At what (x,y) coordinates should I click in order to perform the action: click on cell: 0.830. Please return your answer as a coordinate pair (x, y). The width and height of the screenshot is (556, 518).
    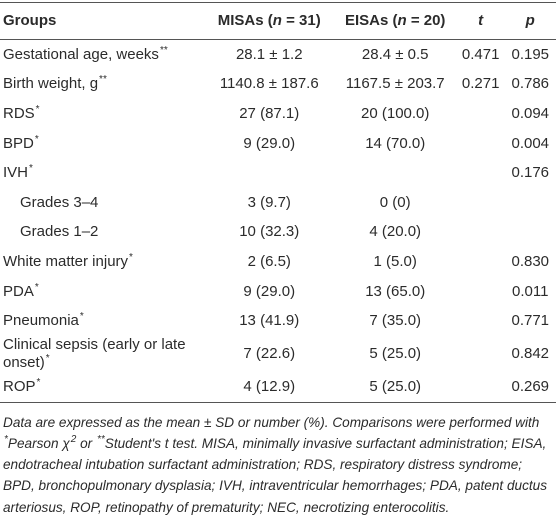
    Looking at the image, I should click on (530, 261).